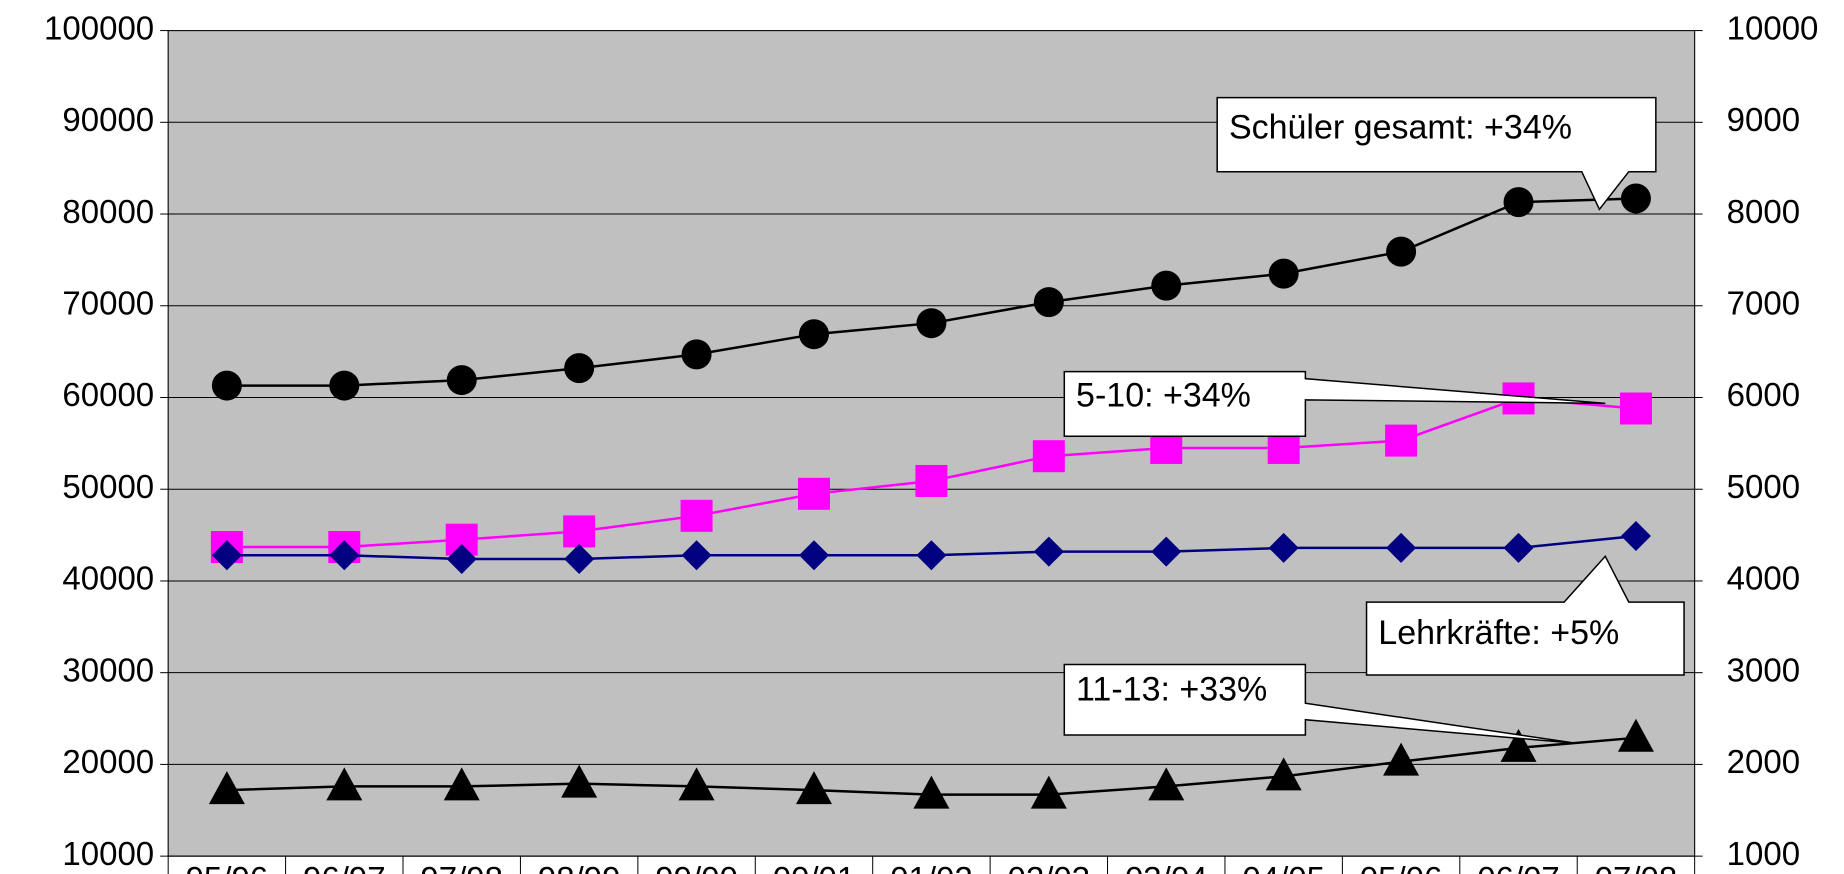 The height and width of the screenshot is (874, 1844). I want to click on annotation: Schüler gesamt: +34%, so click(1400, 127).